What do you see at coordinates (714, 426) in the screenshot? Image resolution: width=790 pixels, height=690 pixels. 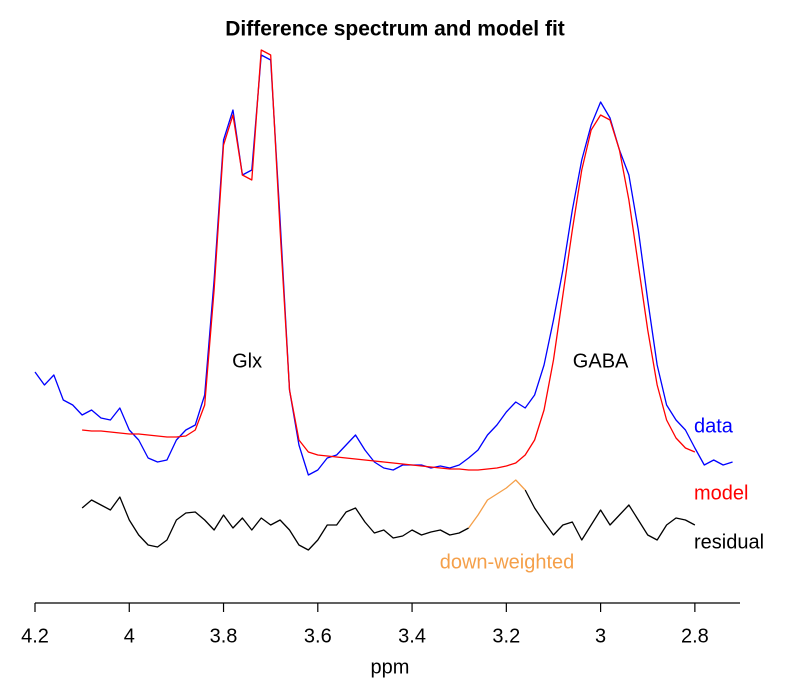 I see `legend-label: data` at bounding box center [714, 426].